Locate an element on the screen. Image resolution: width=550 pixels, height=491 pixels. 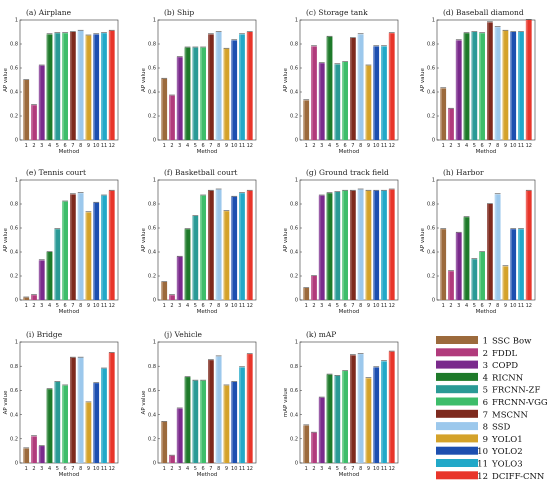
x-tick-label: 3 is located at coordinates (458, 306).